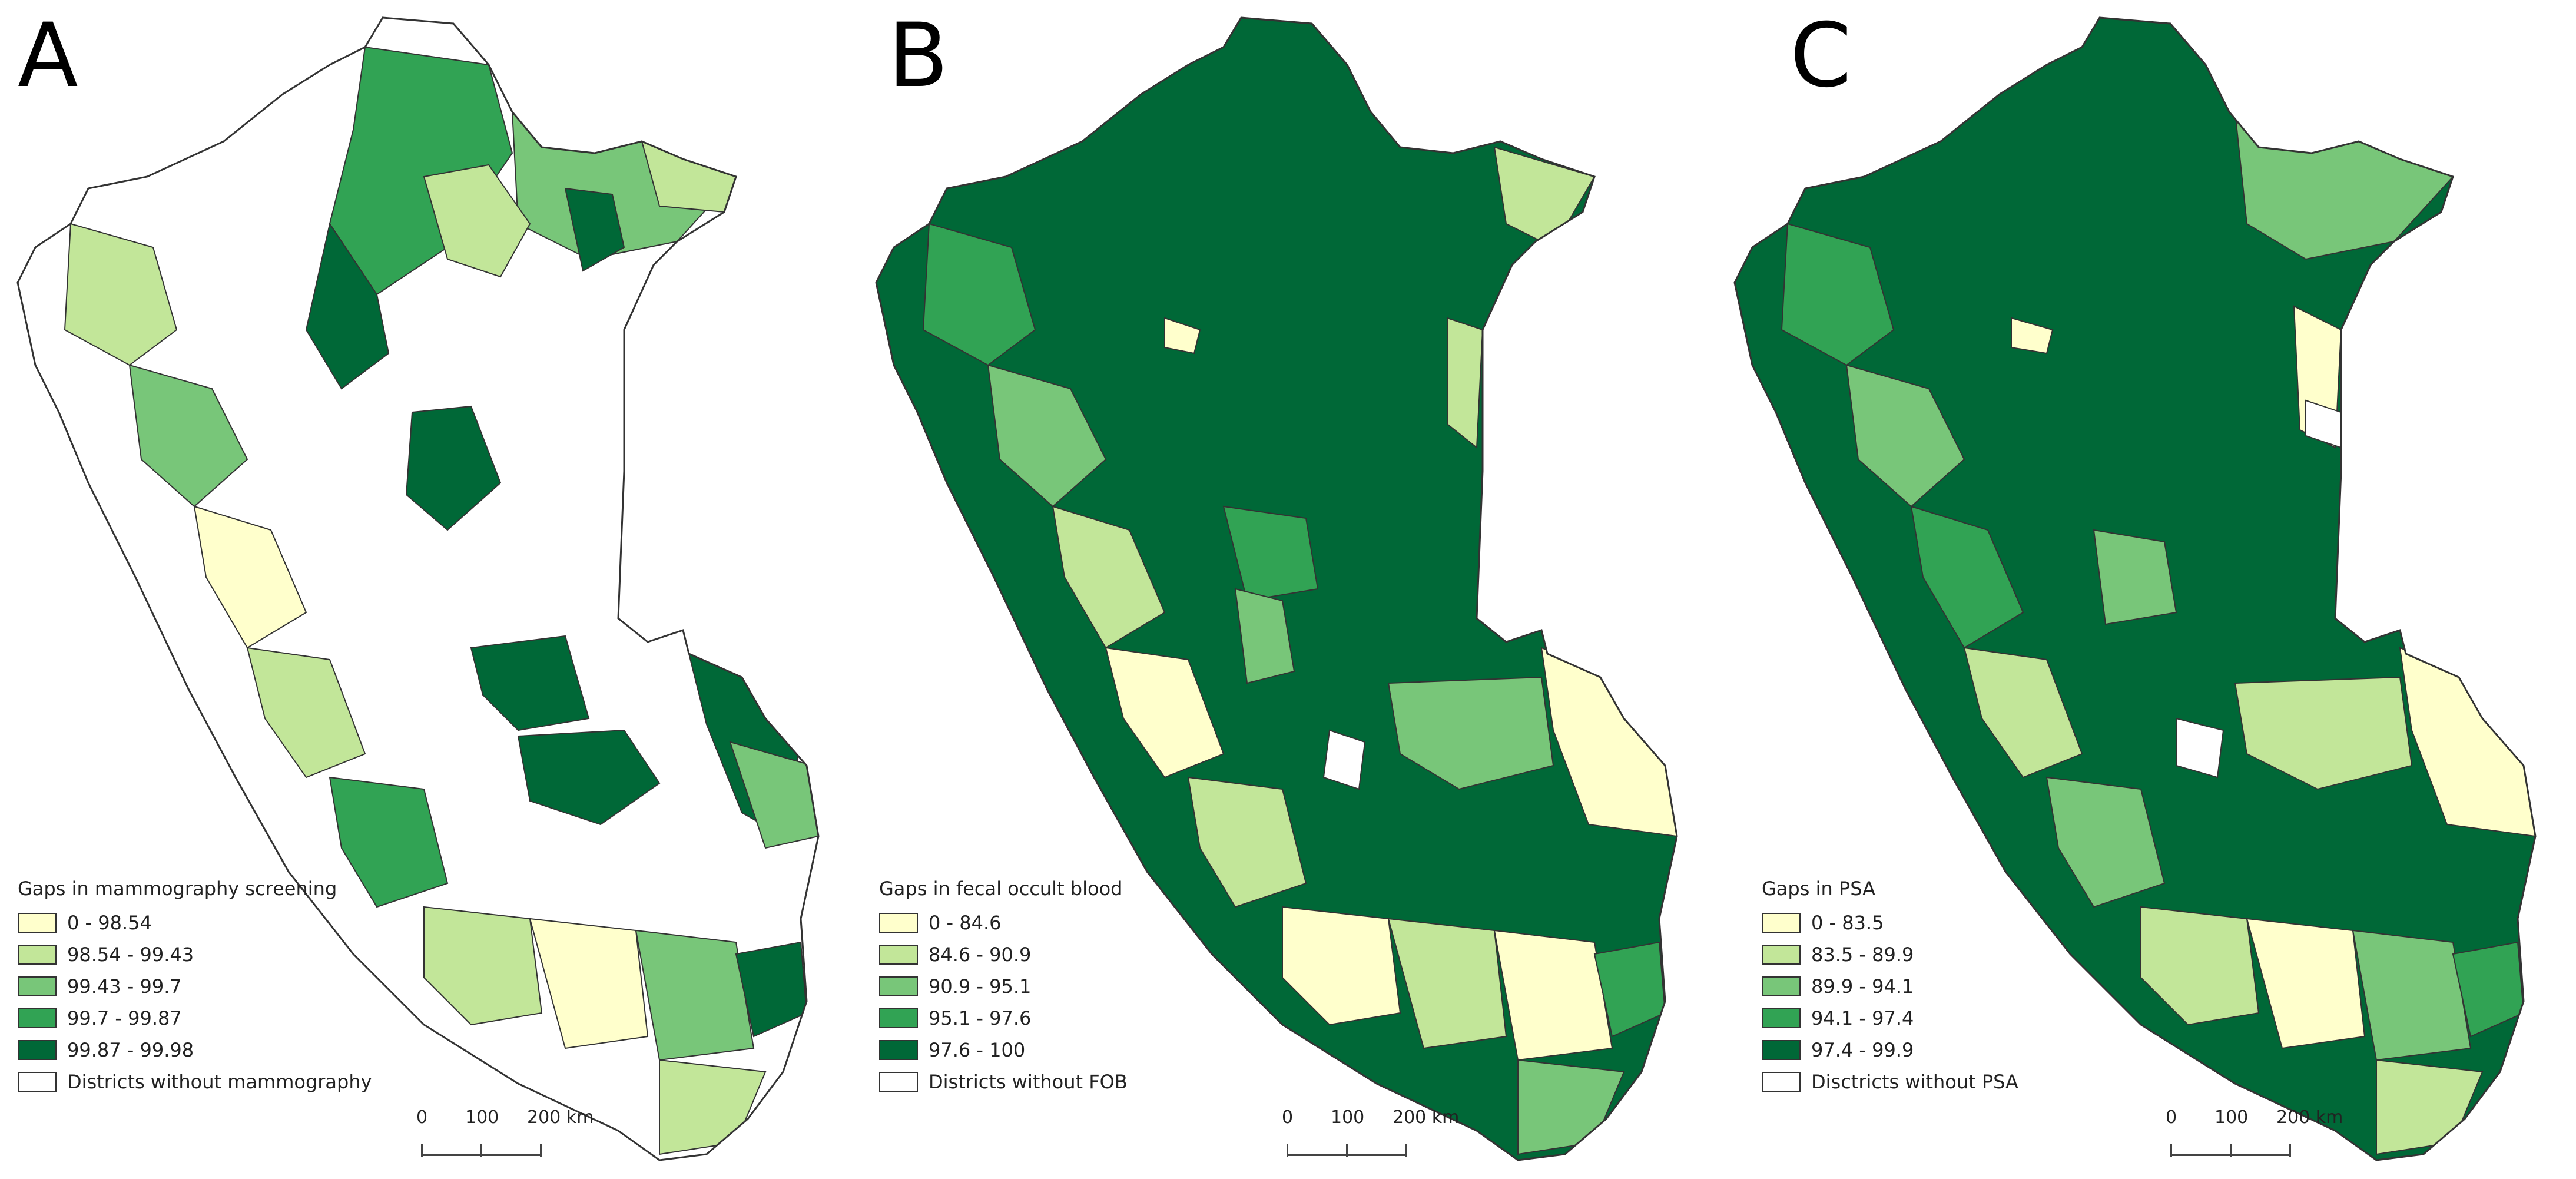 The height and width of the screenshot is (1179, 2576). I want to click on legend-label: 84.6 - 90.9, so click(980, 954).